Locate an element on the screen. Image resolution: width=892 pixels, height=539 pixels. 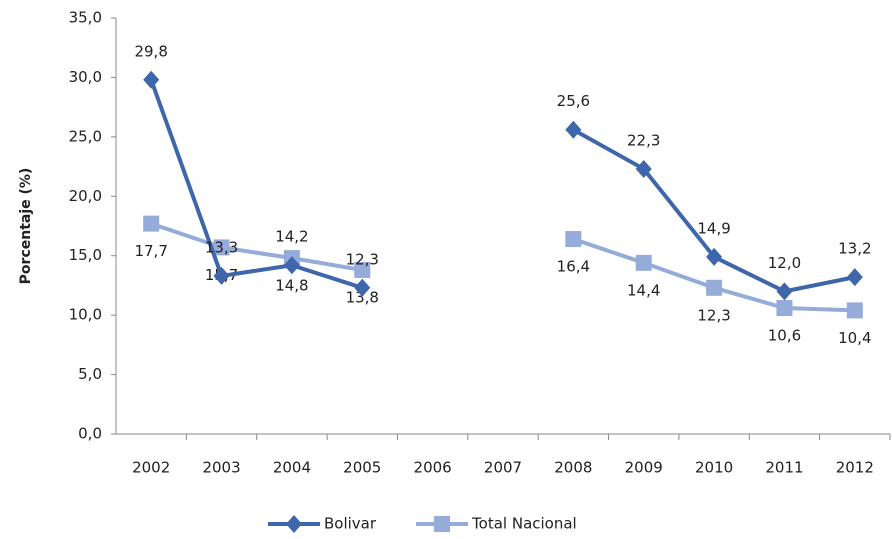
x-tick-label: 2006 is located at coordinates (433, 468).